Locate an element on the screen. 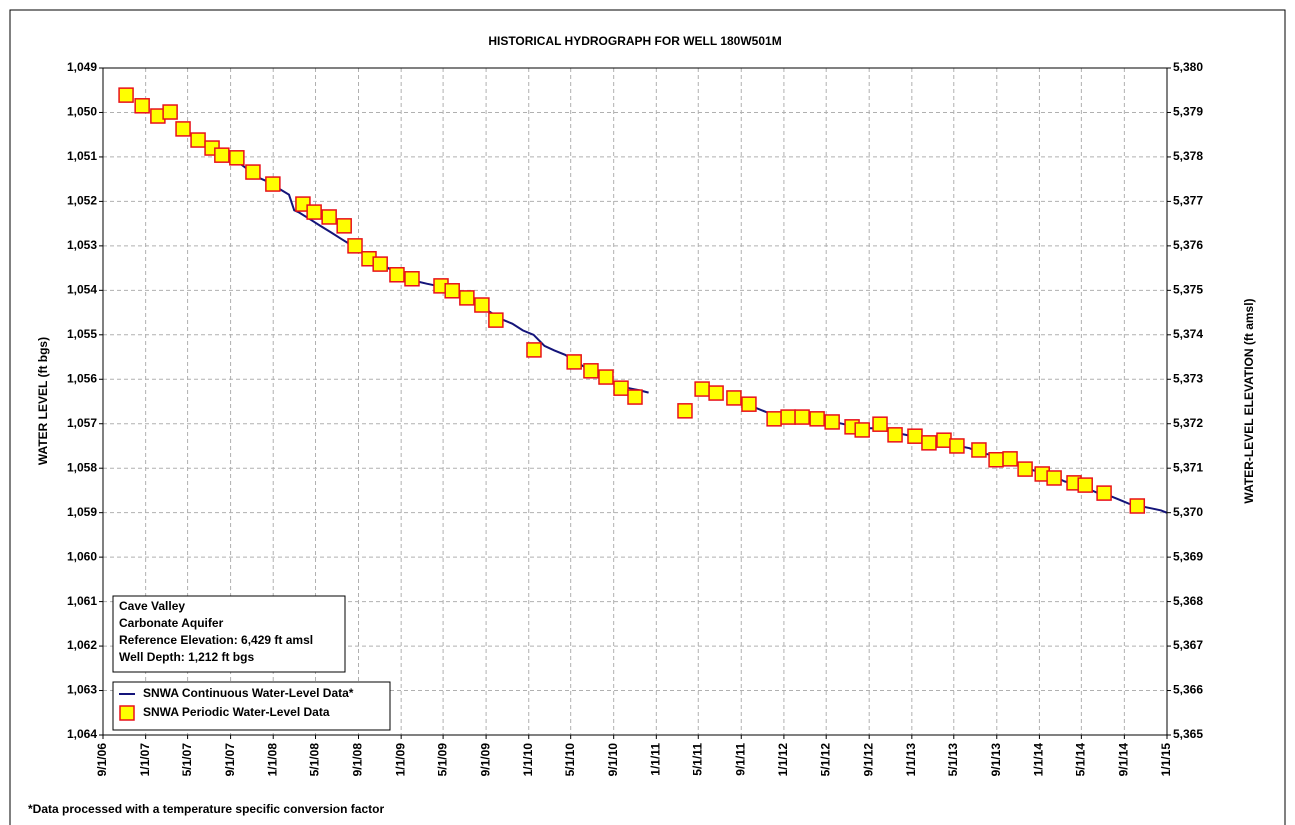 The image size is (1295, 825). y-tick-label: 1,056 is located at coordinates (82, 378).